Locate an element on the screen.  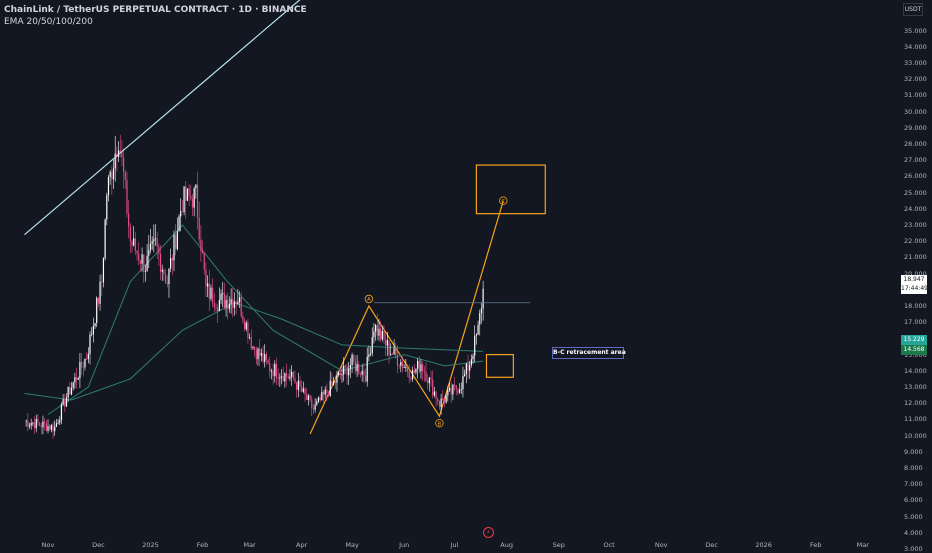
price-tick: 21.000 is located at coordinates (915, 257).